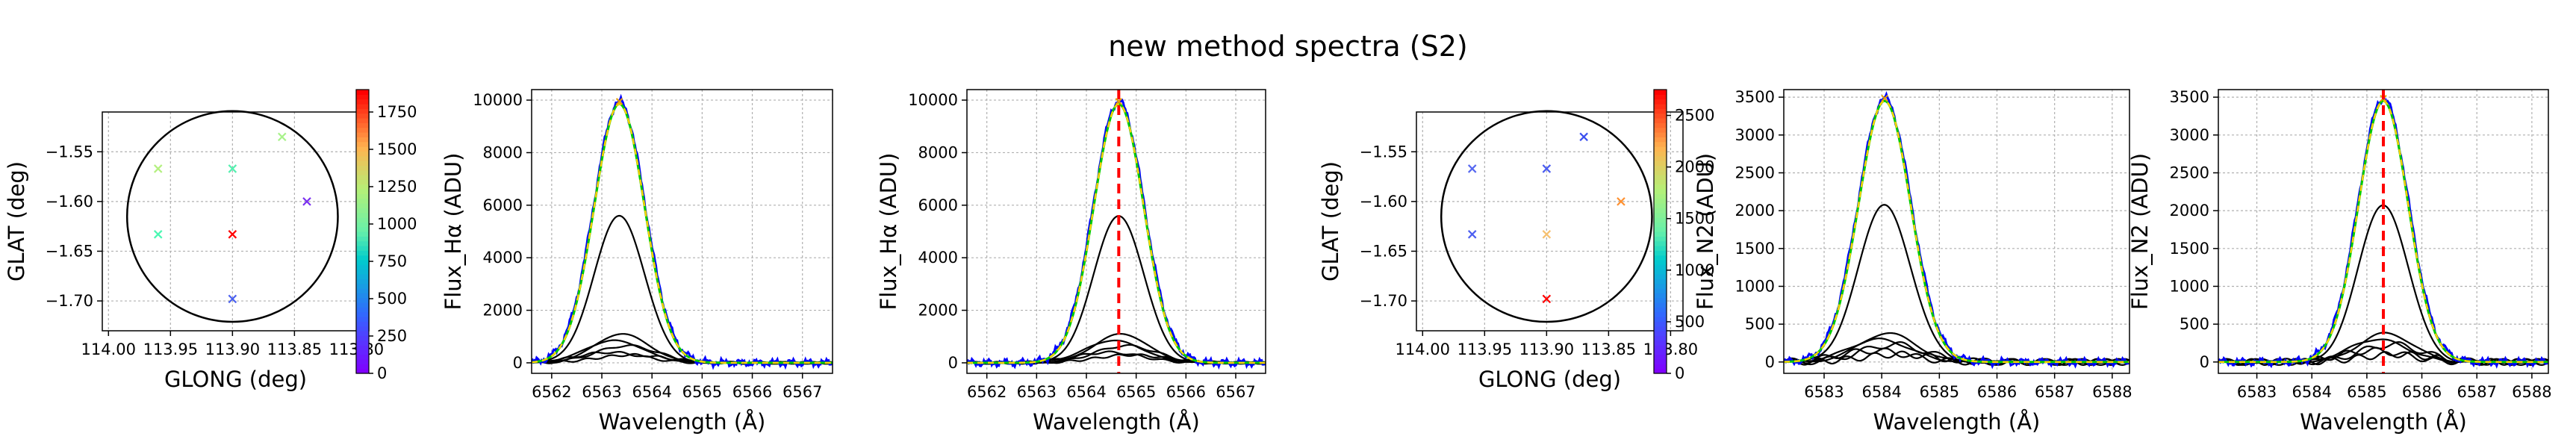  I want to click on x-tick-label: 113.85, so click(294, 349).